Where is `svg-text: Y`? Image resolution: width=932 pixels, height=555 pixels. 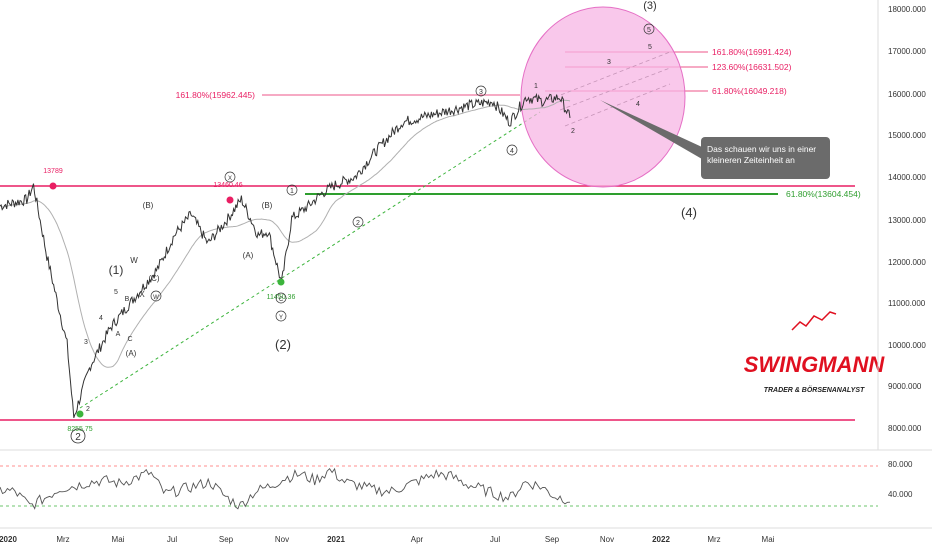
svg-text: Y is located at coordinates (281, 318).